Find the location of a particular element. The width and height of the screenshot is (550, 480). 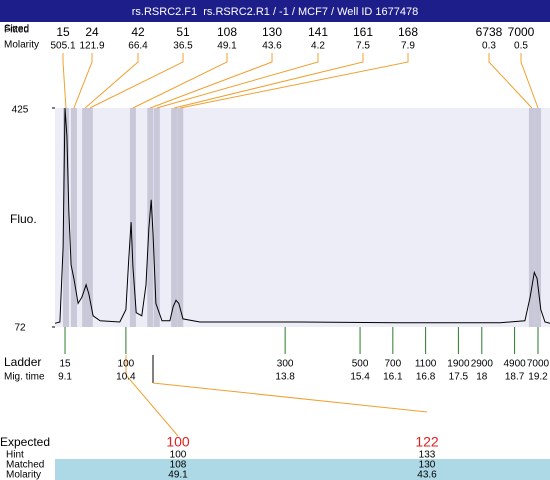

peak-size: 130 is located at coordinates (272, 32).